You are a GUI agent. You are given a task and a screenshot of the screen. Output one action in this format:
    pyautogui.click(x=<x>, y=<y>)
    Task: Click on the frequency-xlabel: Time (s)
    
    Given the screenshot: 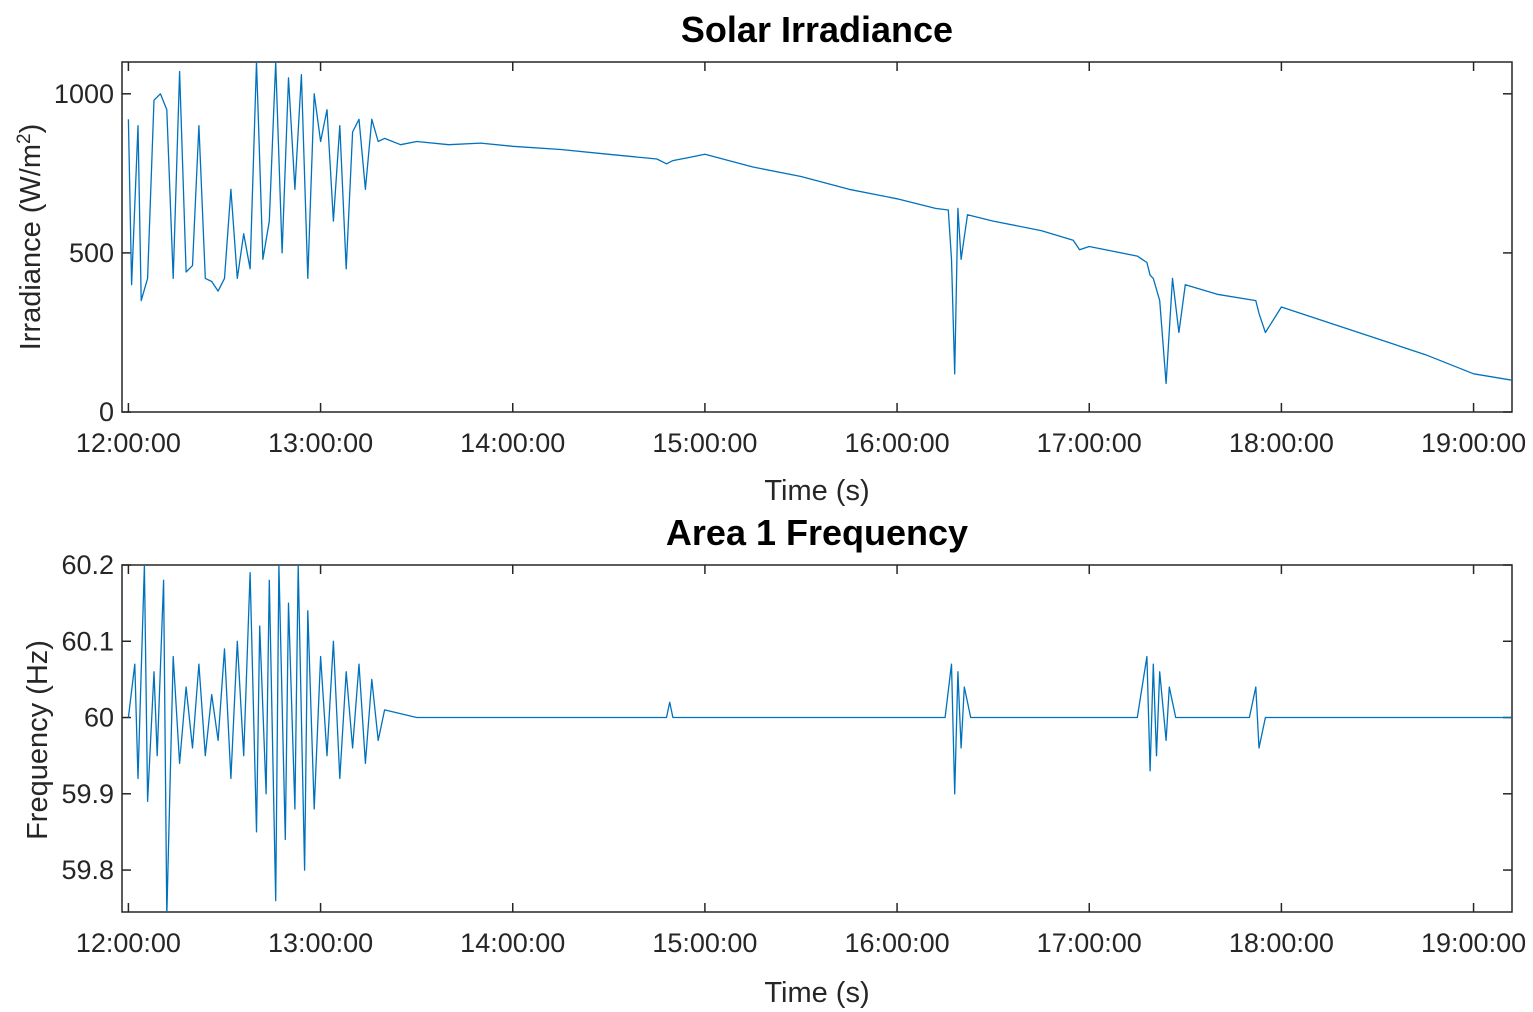 What is the action you would take?
    pyautogui.click(x=816, y=993)
    